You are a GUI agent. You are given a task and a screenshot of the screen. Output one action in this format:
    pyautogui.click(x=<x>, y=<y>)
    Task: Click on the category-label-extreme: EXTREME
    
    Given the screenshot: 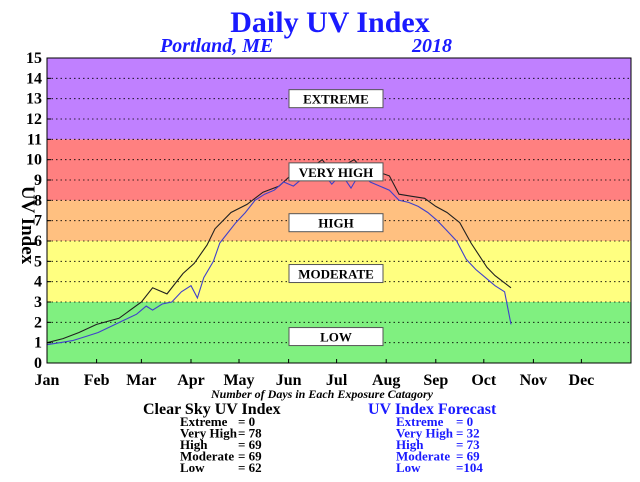 What is the action you would take?
    pyautogui.click(x=336, y=99)
    